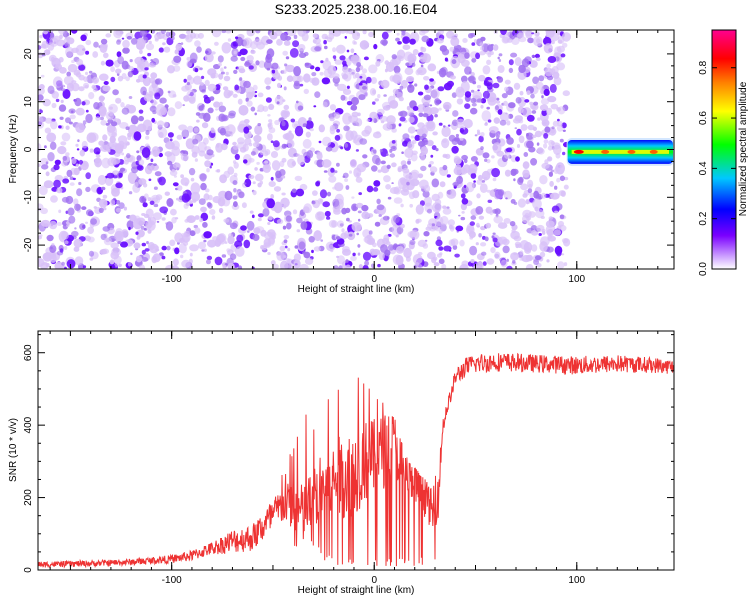 This screenshot has height=600, width=750. What do you see at coordinates (28, 149) in the screenshot?
I see `y-tick-label: 0` at bounding box center [28, 149].